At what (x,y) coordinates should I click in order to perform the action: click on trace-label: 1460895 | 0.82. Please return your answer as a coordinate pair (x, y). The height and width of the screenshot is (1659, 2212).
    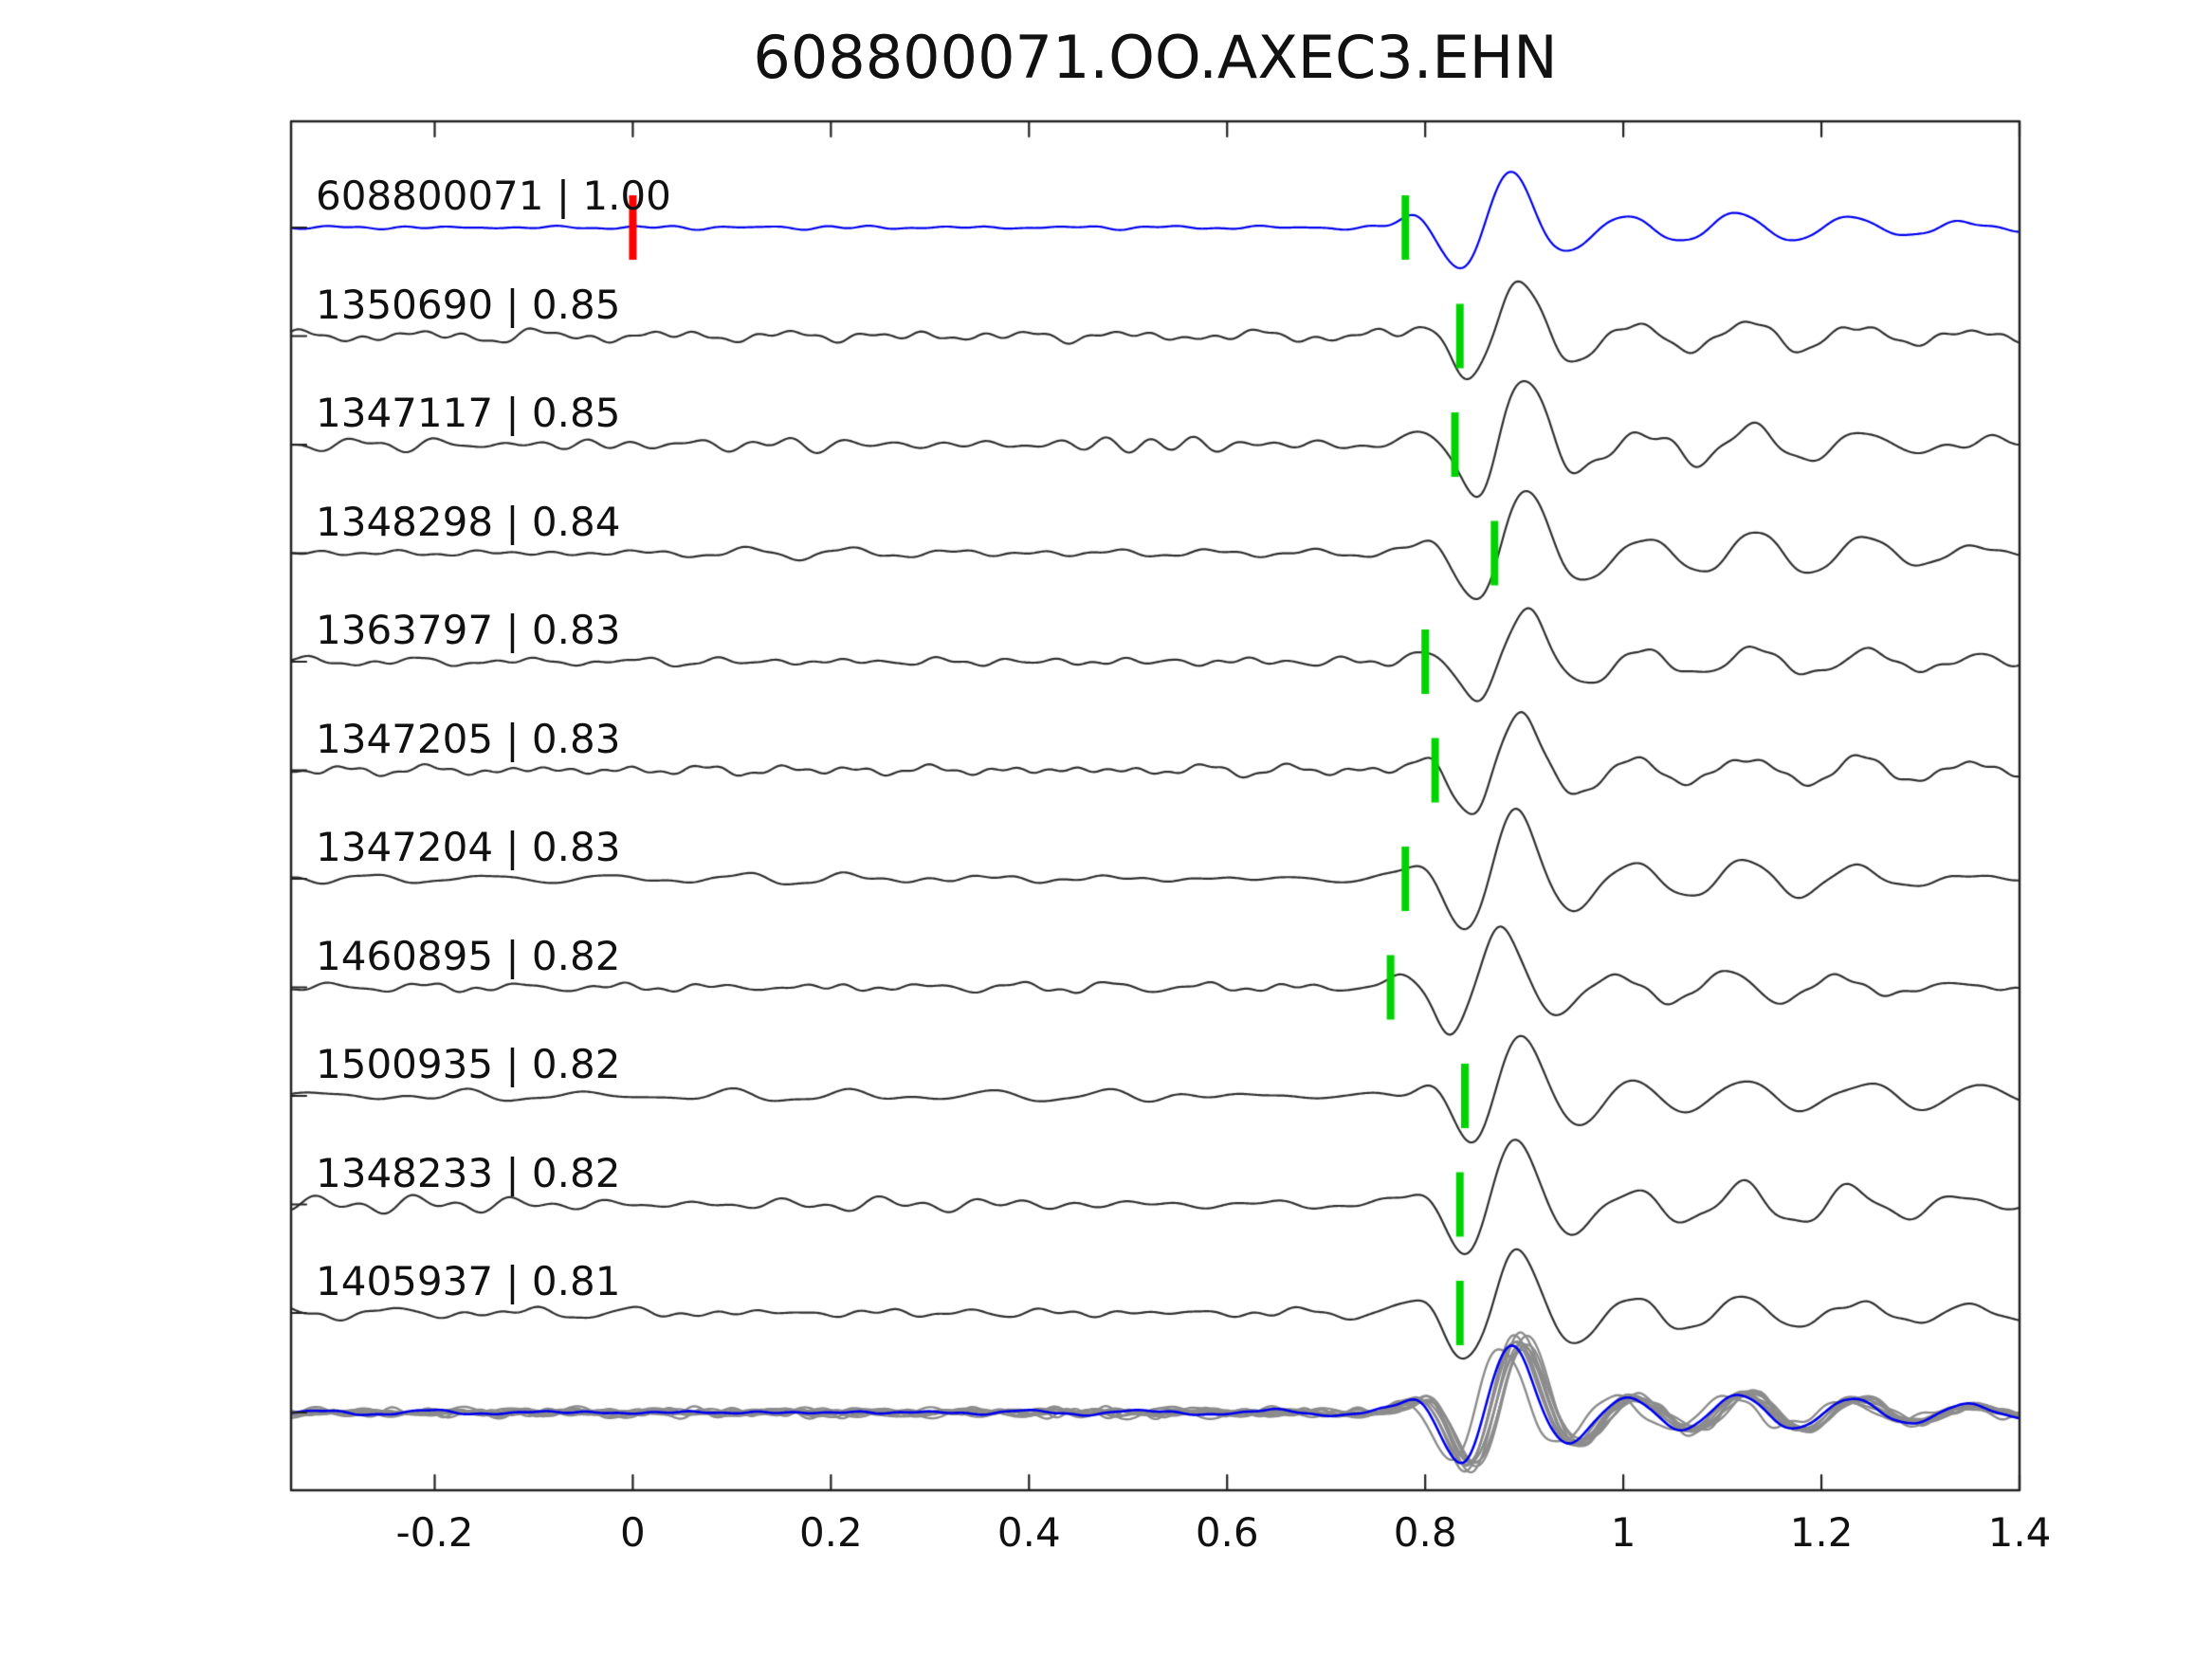
    Looking at the image, I should click on (468, 955).